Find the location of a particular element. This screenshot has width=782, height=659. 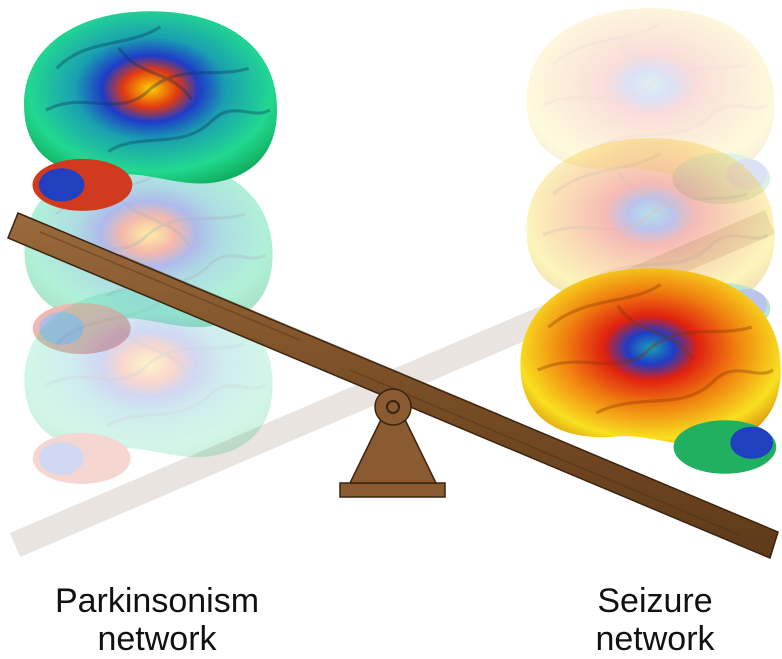

label: Seizure is located at coordinates (654, 601).